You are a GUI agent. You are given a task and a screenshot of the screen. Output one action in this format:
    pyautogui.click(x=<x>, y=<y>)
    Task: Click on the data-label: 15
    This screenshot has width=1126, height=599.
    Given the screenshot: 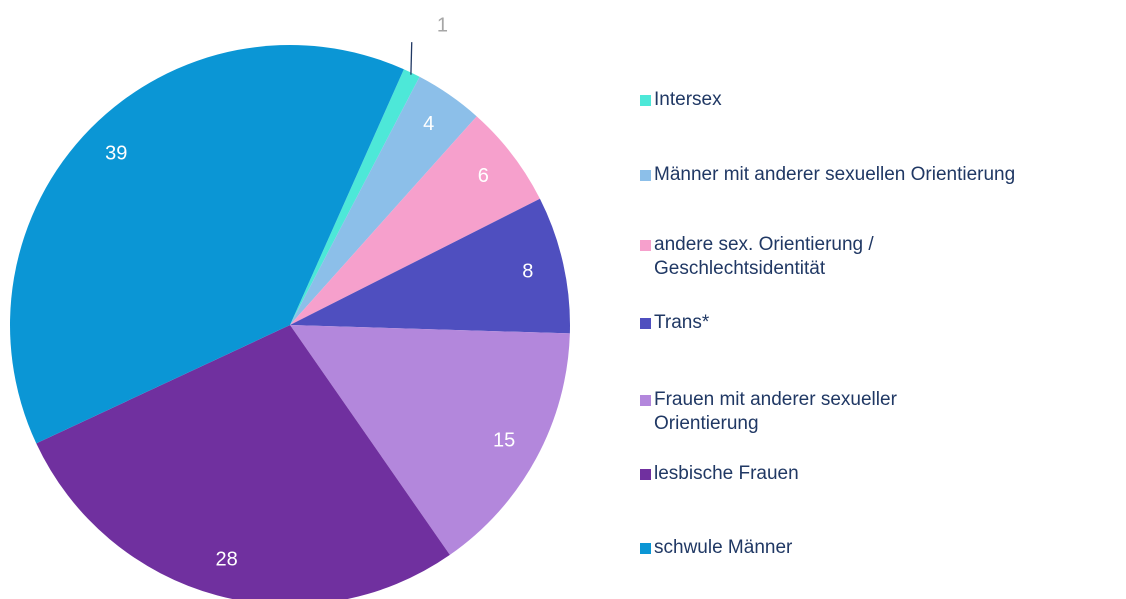 What is the action you would take?
    pyautogui.click(x=504, y=440)
    